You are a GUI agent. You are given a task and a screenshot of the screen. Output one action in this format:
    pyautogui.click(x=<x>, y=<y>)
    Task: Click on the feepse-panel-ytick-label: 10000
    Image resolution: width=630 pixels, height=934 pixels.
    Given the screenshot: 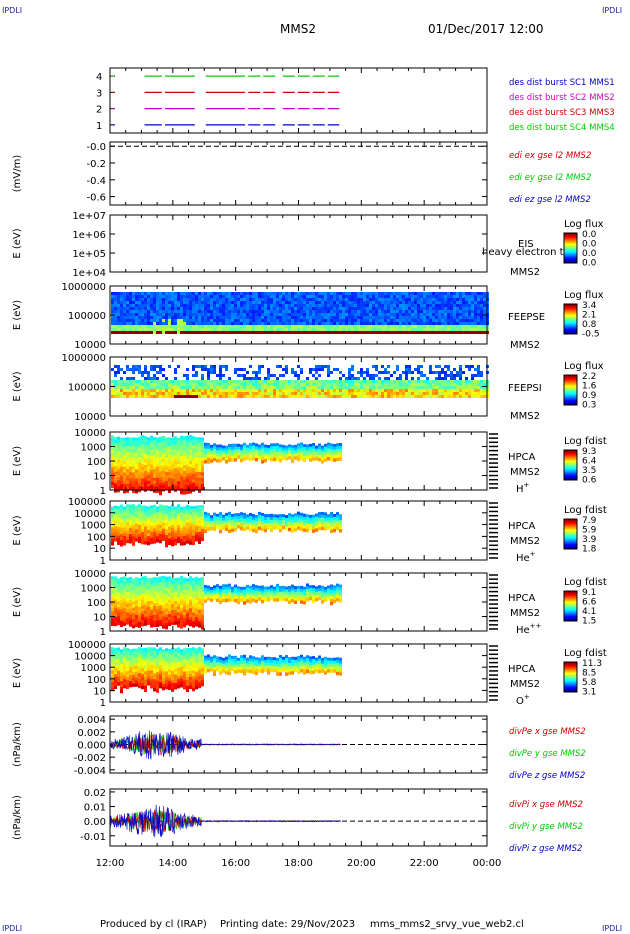 What is the action you would take?
    pyautogui.click(x=90, y=345)
    